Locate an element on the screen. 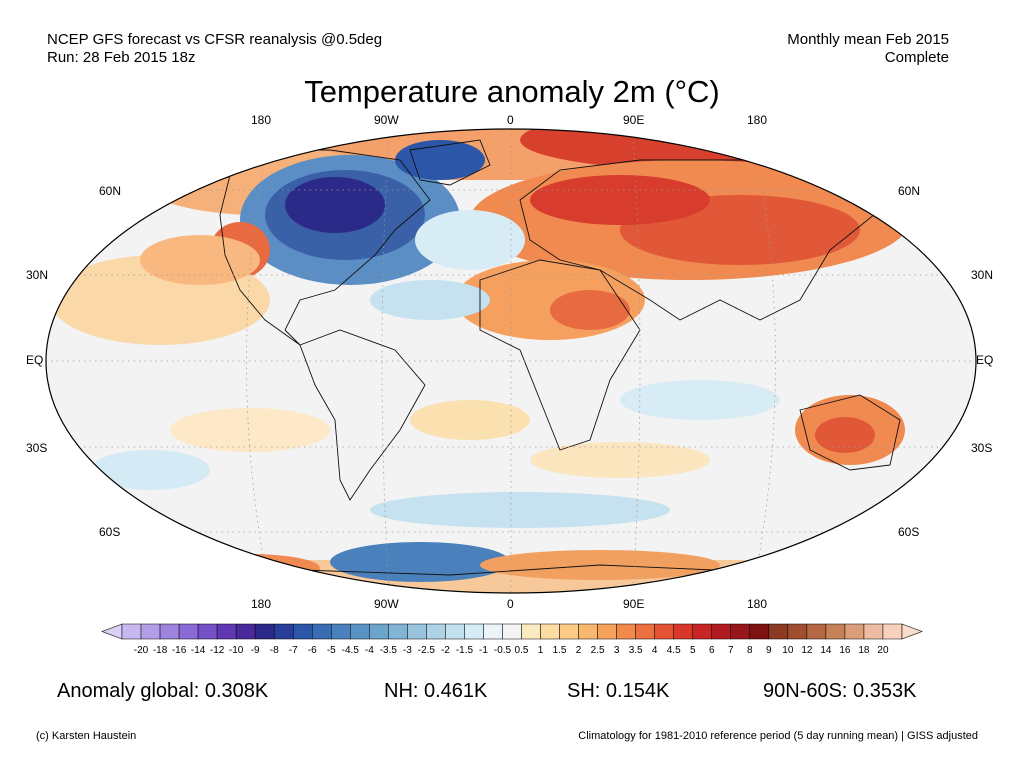  colorbar is located at coordinates (512, 631).